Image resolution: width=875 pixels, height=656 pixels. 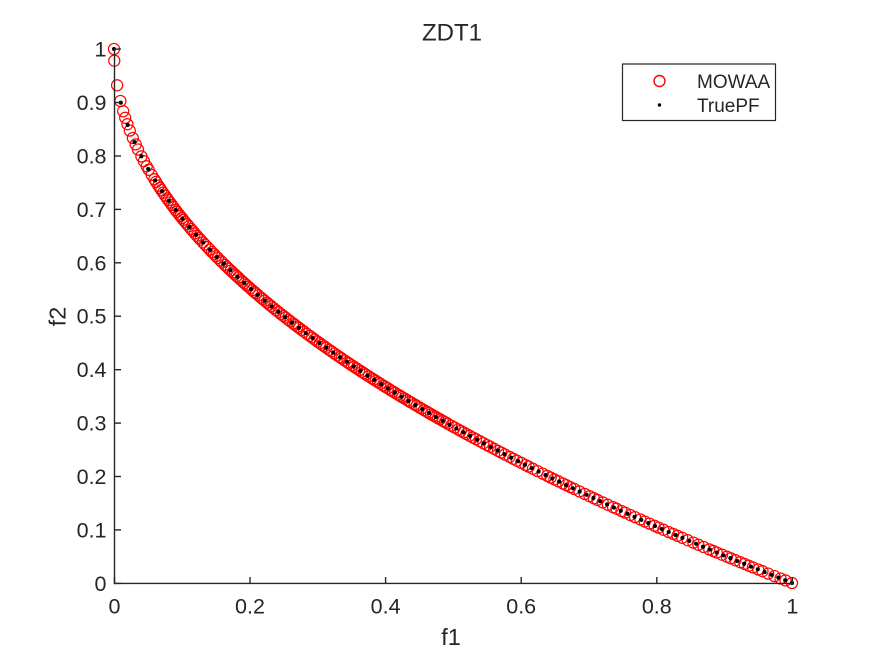 I want to click on svg-text: 0.1, so click(x=92, y=530).